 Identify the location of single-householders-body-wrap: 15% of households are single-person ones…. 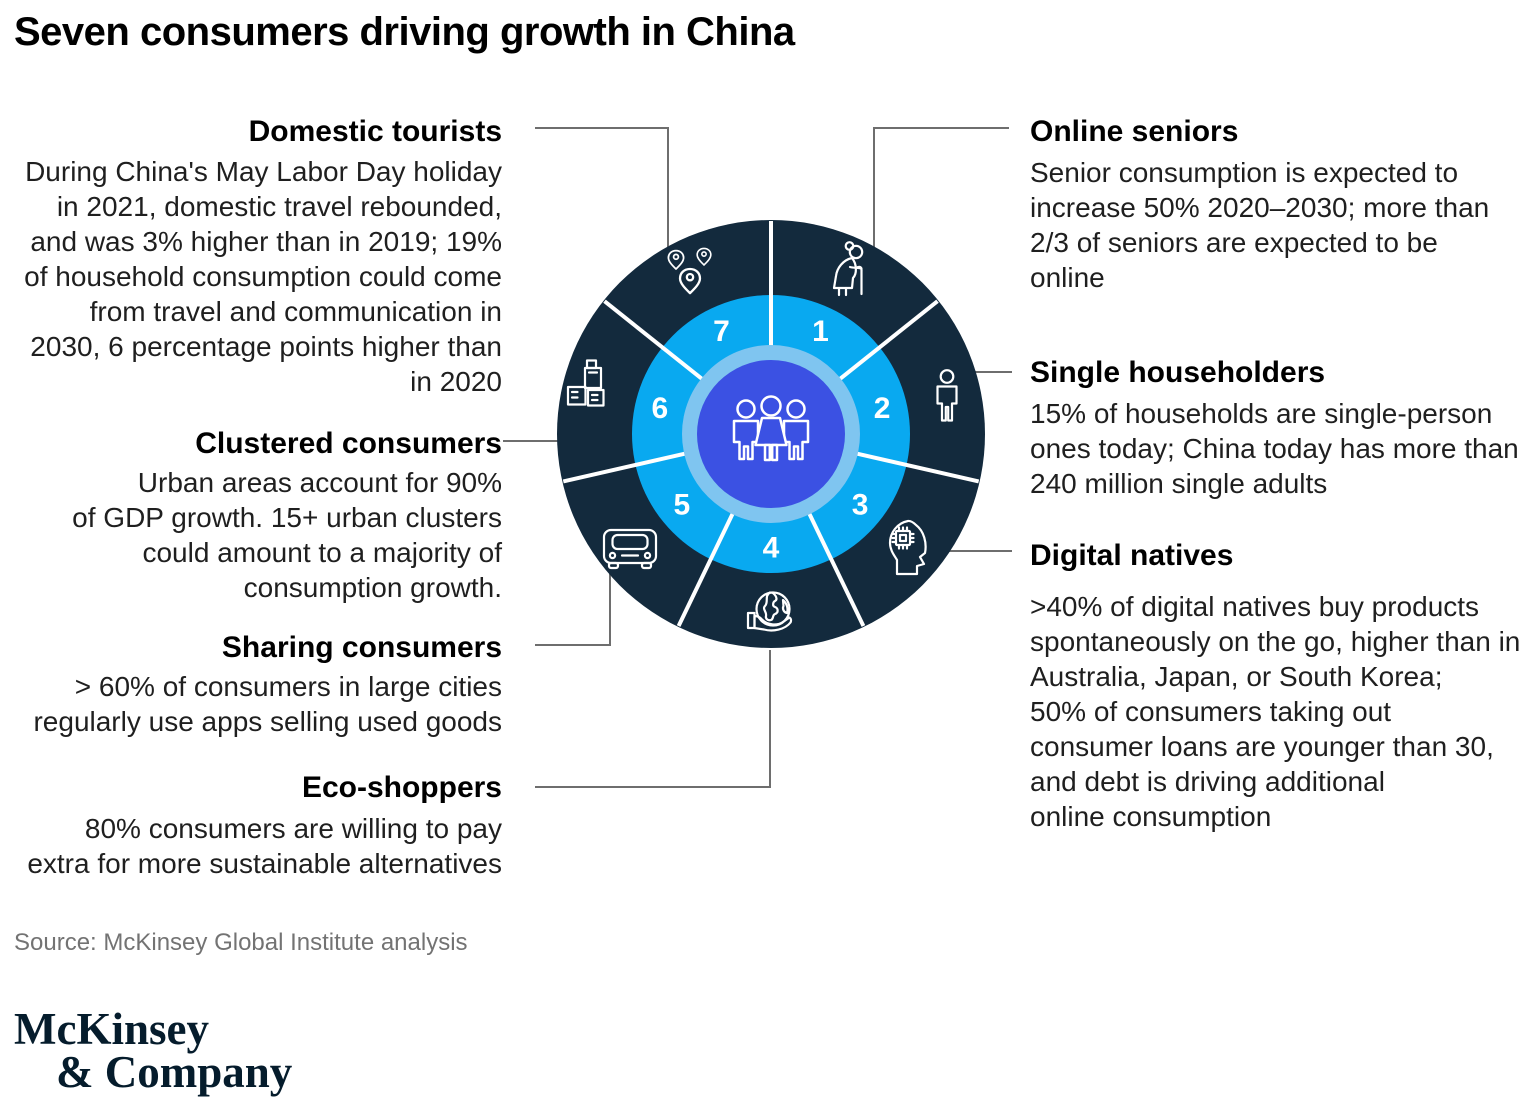
(1280, 448).